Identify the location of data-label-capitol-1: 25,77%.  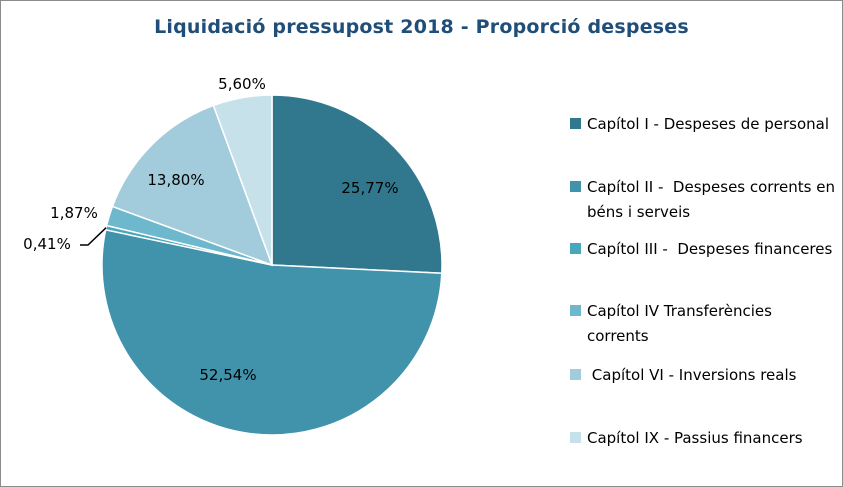
(369, 188).